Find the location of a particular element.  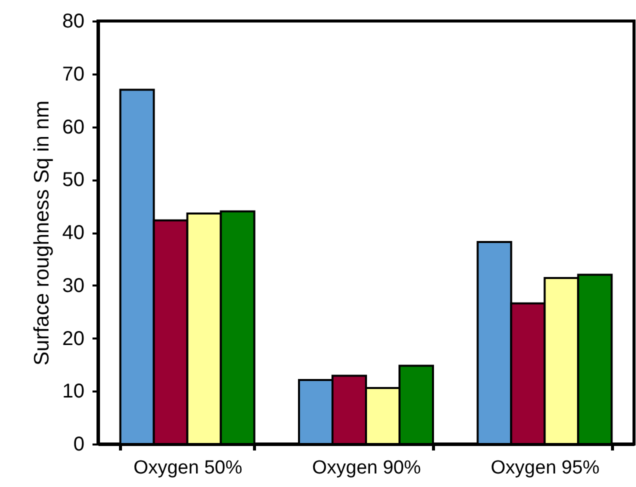

y-tick-label: 60 is located at coordinates (73, 127).